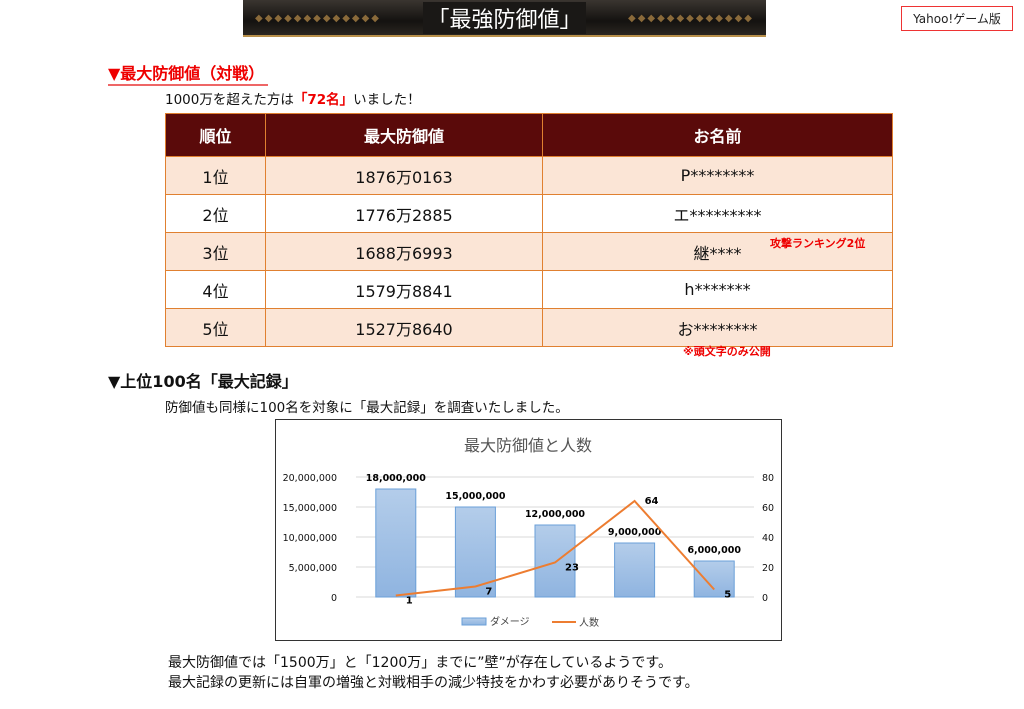 This screenshot has height=709, width=1024. I want to click on bar-data-label: 18,000,000, so click(396, 478).